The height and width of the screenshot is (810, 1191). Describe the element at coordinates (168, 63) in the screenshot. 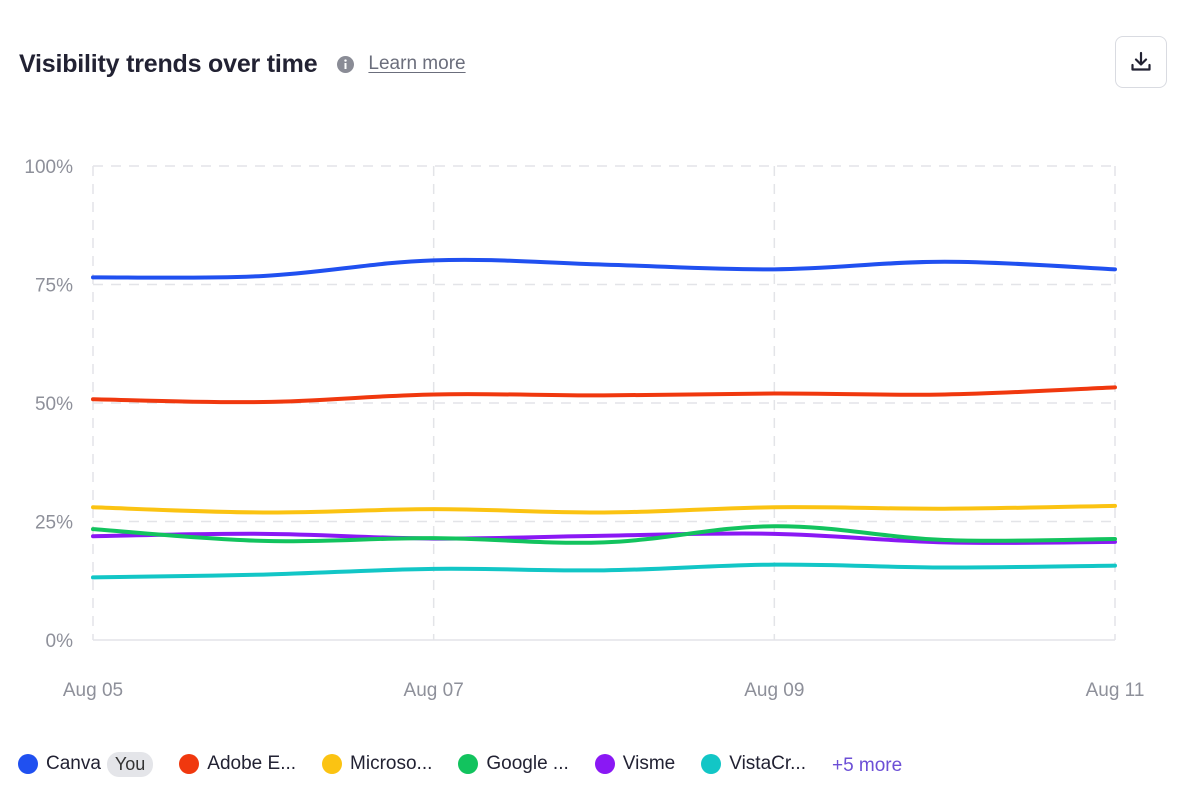

I see `chart-title: Visibility trends over time` at that location.